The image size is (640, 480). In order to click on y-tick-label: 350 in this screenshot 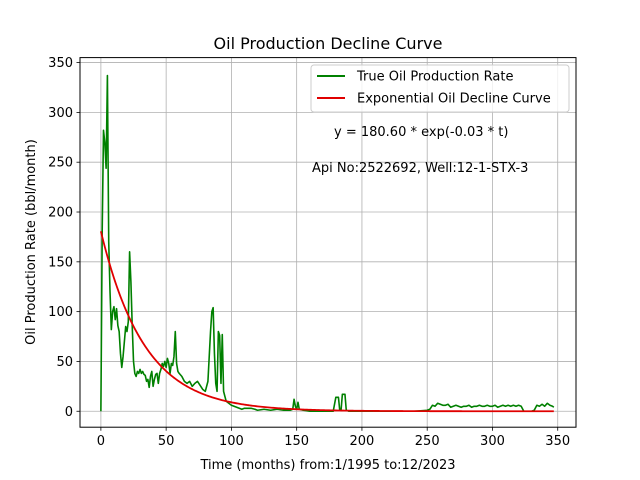, I will do `click(60, 63)`.